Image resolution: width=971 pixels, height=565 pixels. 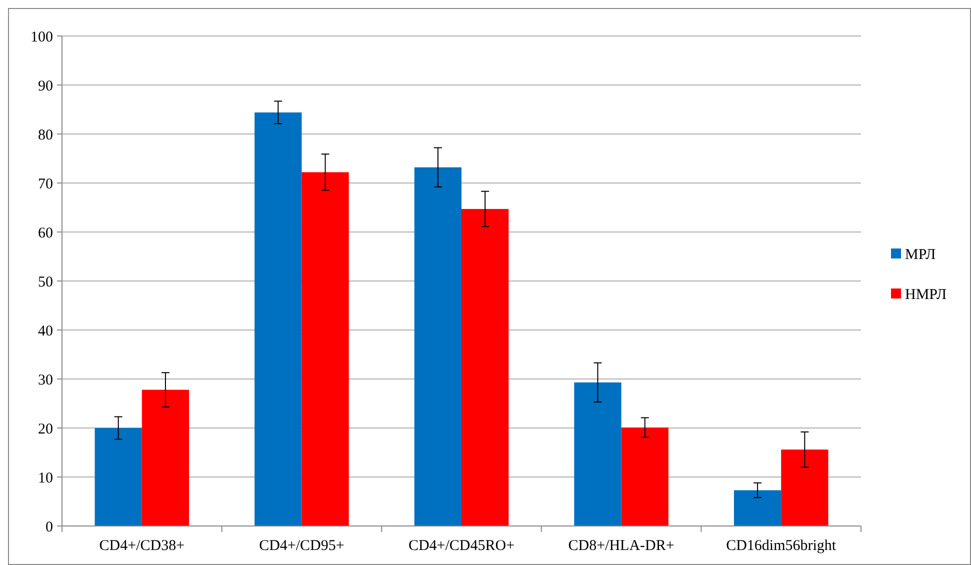 What do you see at coordinates (621, 546) in the screenshot?
I see `x-tick-label: CD8+/HLA-DR+` at bounding box center [621, 546].